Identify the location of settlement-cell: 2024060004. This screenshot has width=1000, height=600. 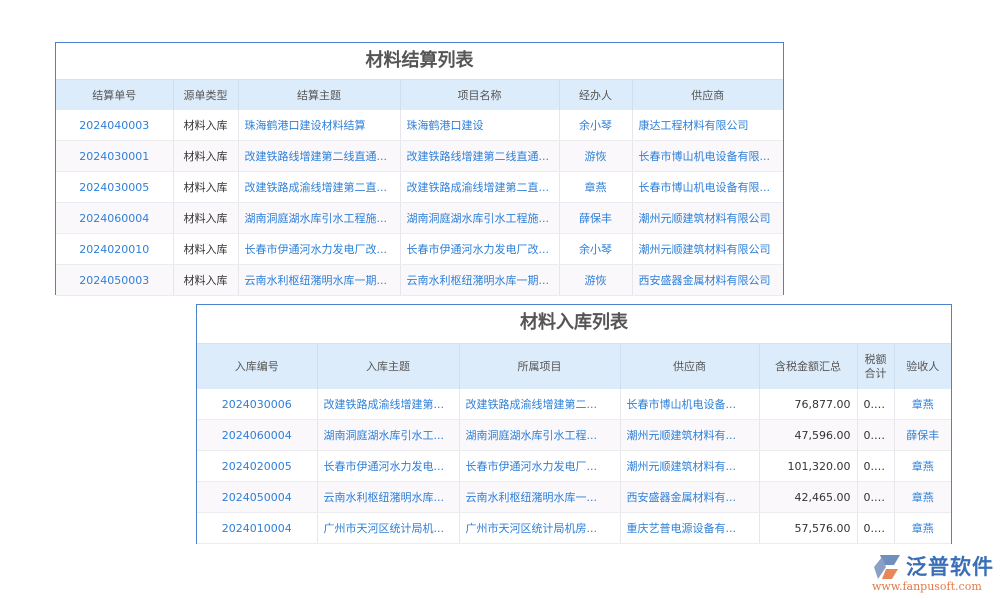
(115, 218).